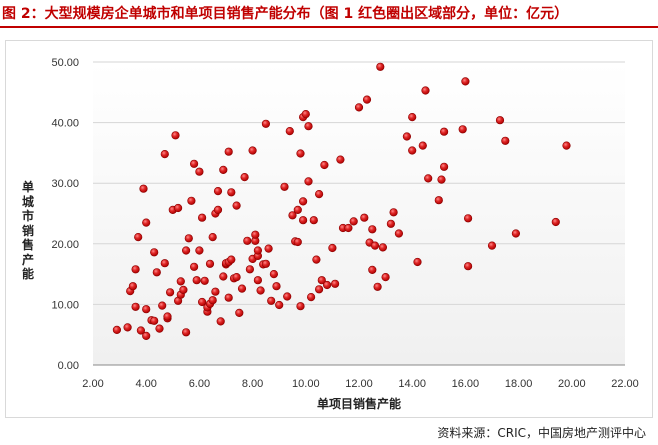  What do you see at coordinates (306, 384) in the screenshot?
I see `x-tick-label: 10.00` at bounding box center [306, 384].